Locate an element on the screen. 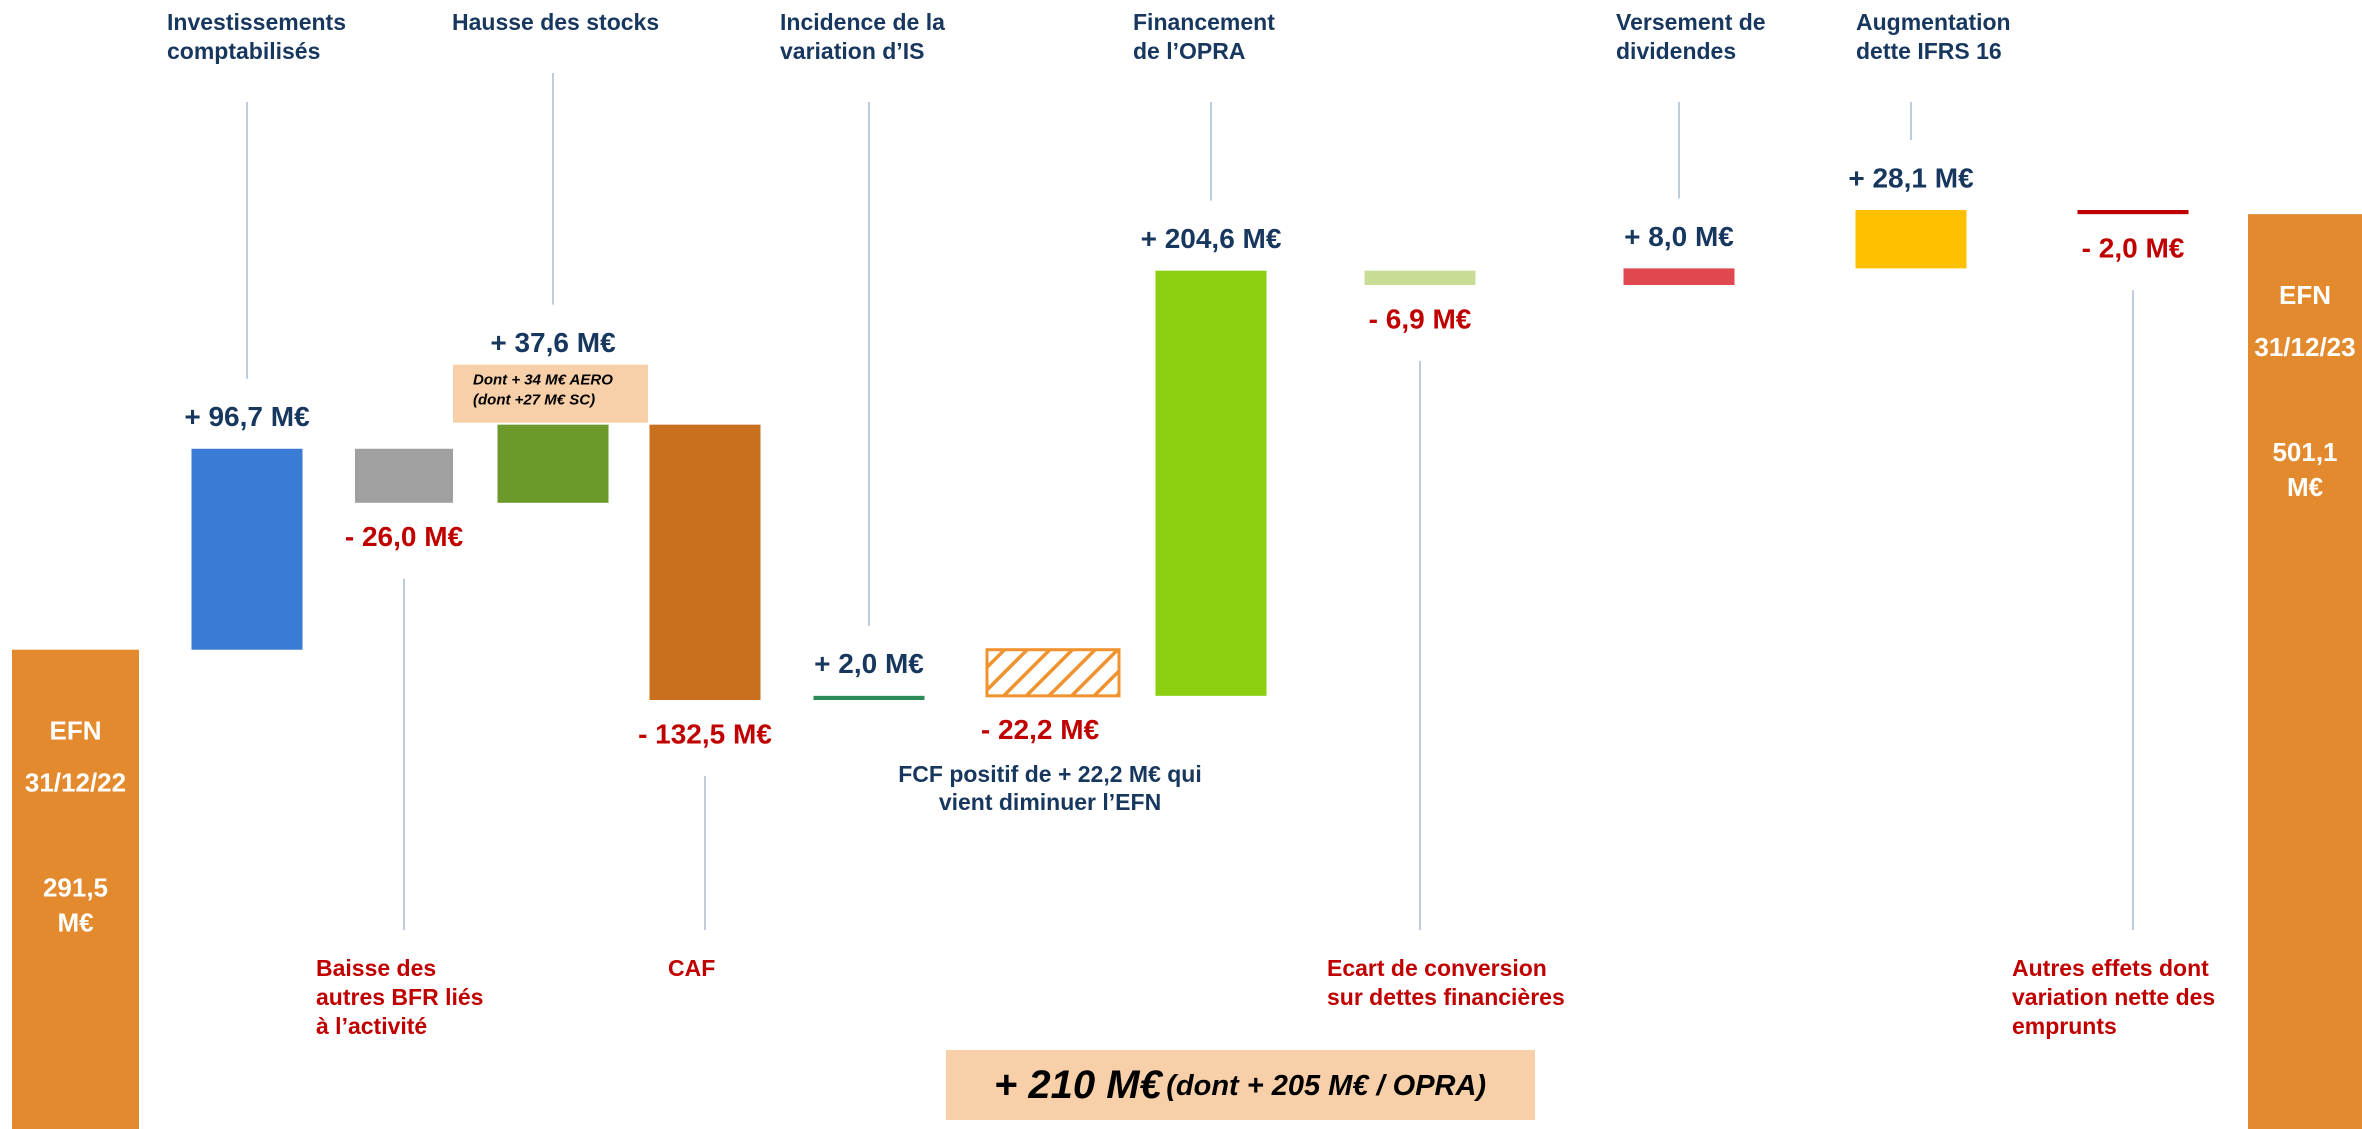 This screenshot has width=2362, height=1129. category-label: Ecart de conversion is located at coordinates (1437, 968).